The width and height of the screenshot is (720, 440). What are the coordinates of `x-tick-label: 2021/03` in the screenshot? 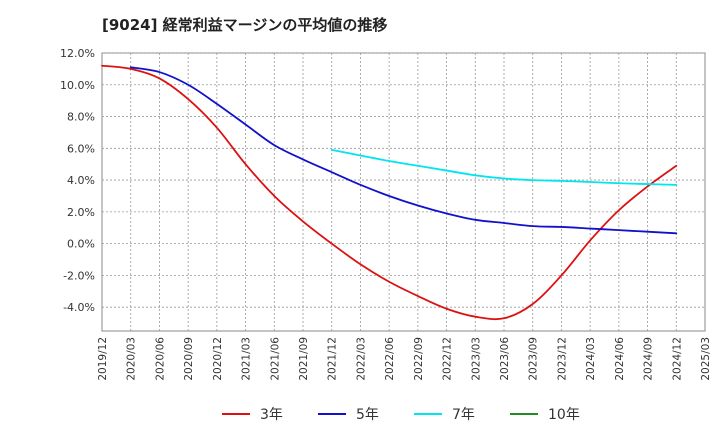 It's located at (247, 359).